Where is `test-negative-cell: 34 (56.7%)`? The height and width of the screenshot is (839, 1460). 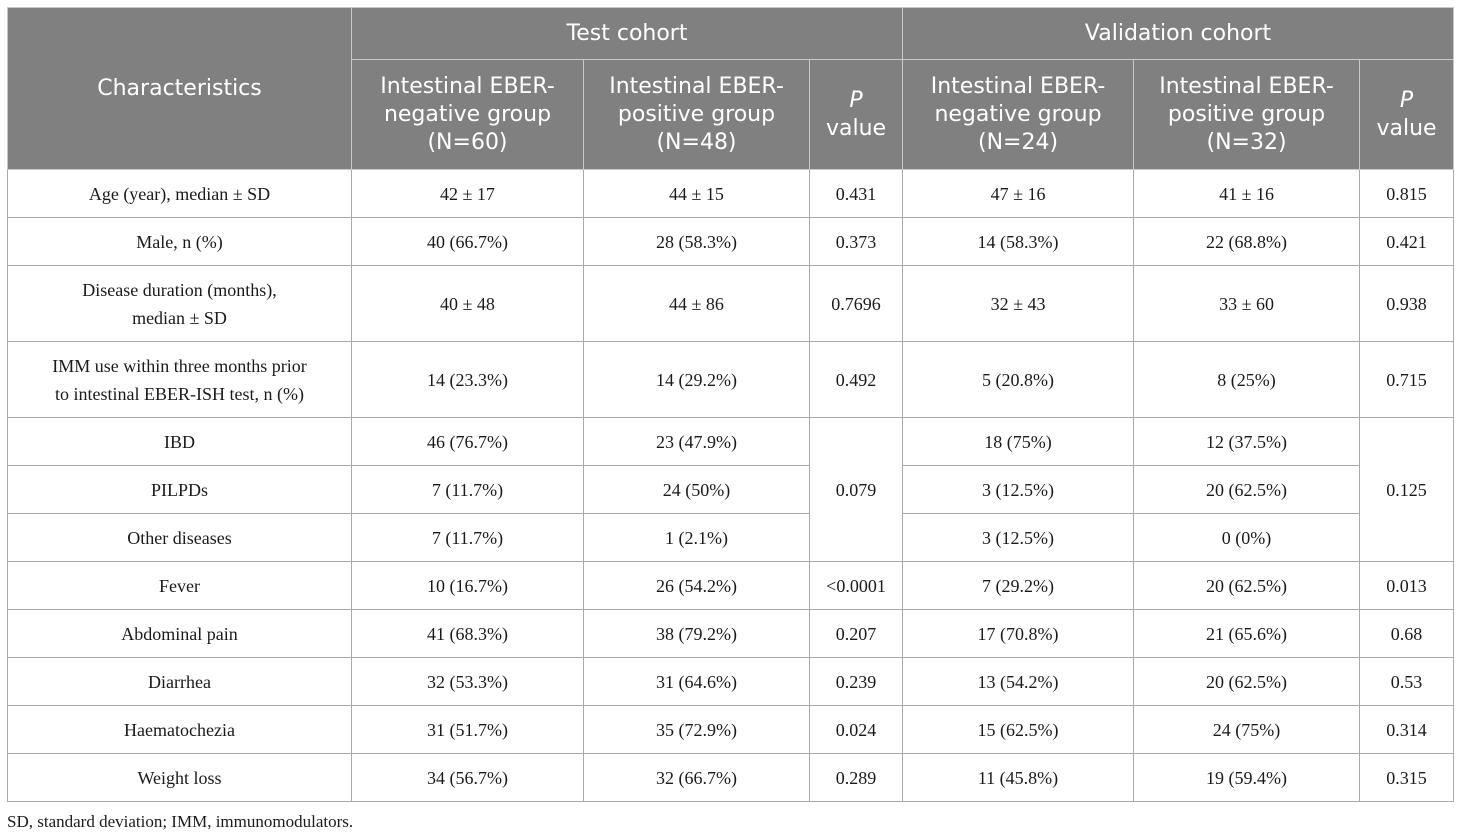
test-negative-cell: 34 (56.7%) is located at coordinates (467, 777).